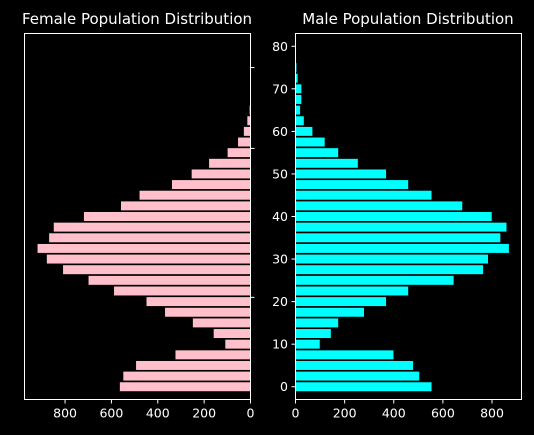  I want to click on female-x-tick-label: 600, so click(111, 413).